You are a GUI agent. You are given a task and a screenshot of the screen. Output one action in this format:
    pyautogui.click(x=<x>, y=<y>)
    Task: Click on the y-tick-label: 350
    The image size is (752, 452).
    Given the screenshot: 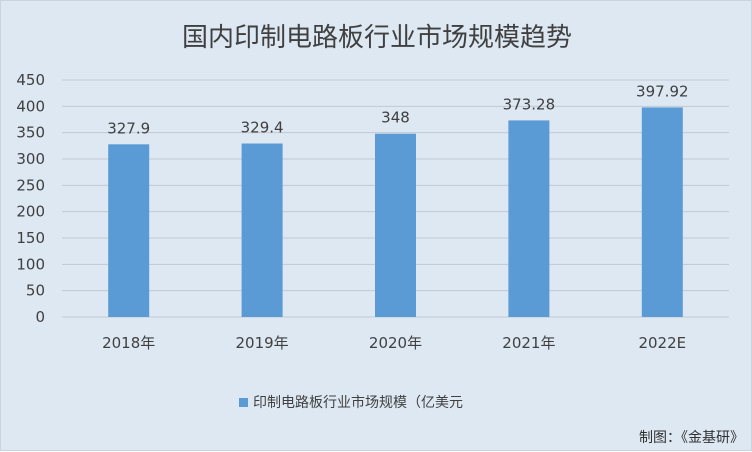 What is the action you would take?
    pyautogui.click(x=30, y=133)
    